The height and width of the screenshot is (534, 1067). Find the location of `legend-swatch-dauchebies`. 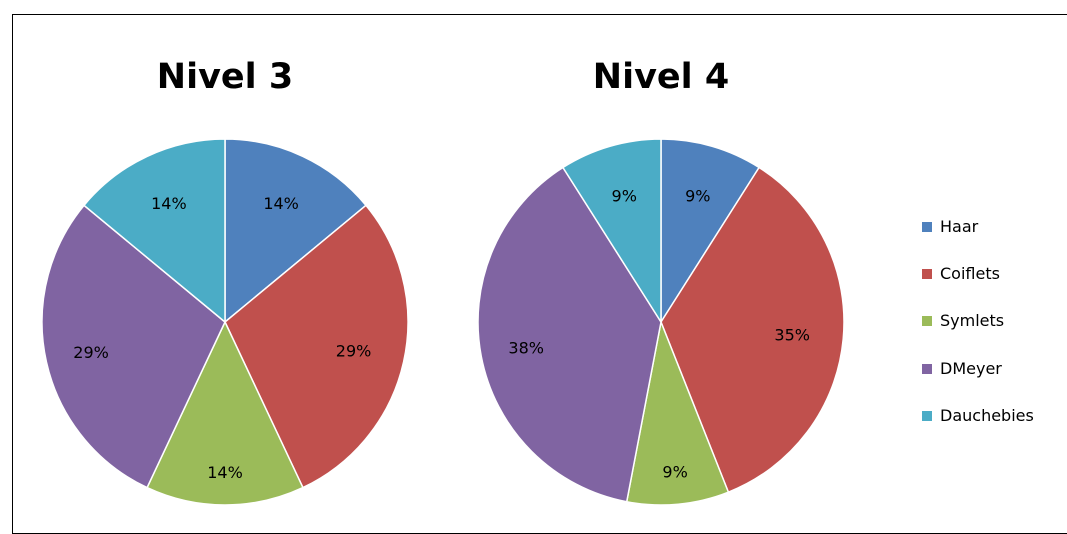

legend-swatch-dauchebies is located at coordinates (927, 416).